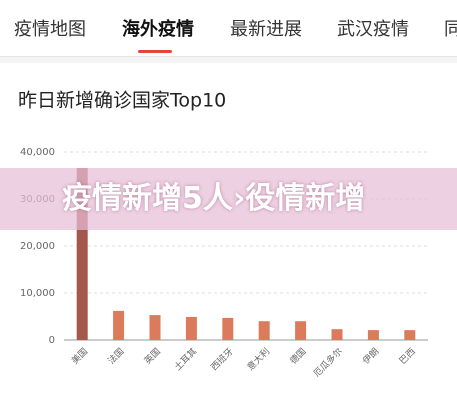  Describe the element at coordinates (79, 355) in the screenshot. I see `x-tick-label: 美国` at that location.